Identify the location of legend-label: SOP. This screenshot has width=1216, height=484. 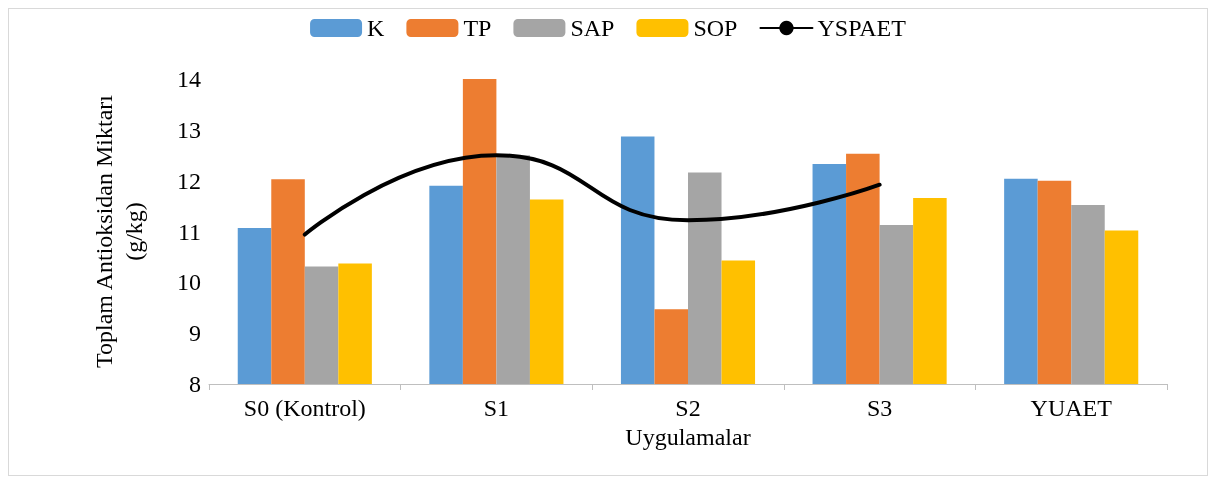
(715, 28).